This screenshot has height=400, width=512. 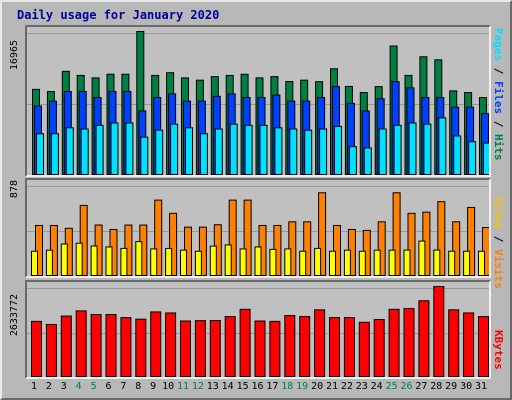 I want to click on legend-visits: Visits, so click(x=498, y=269).